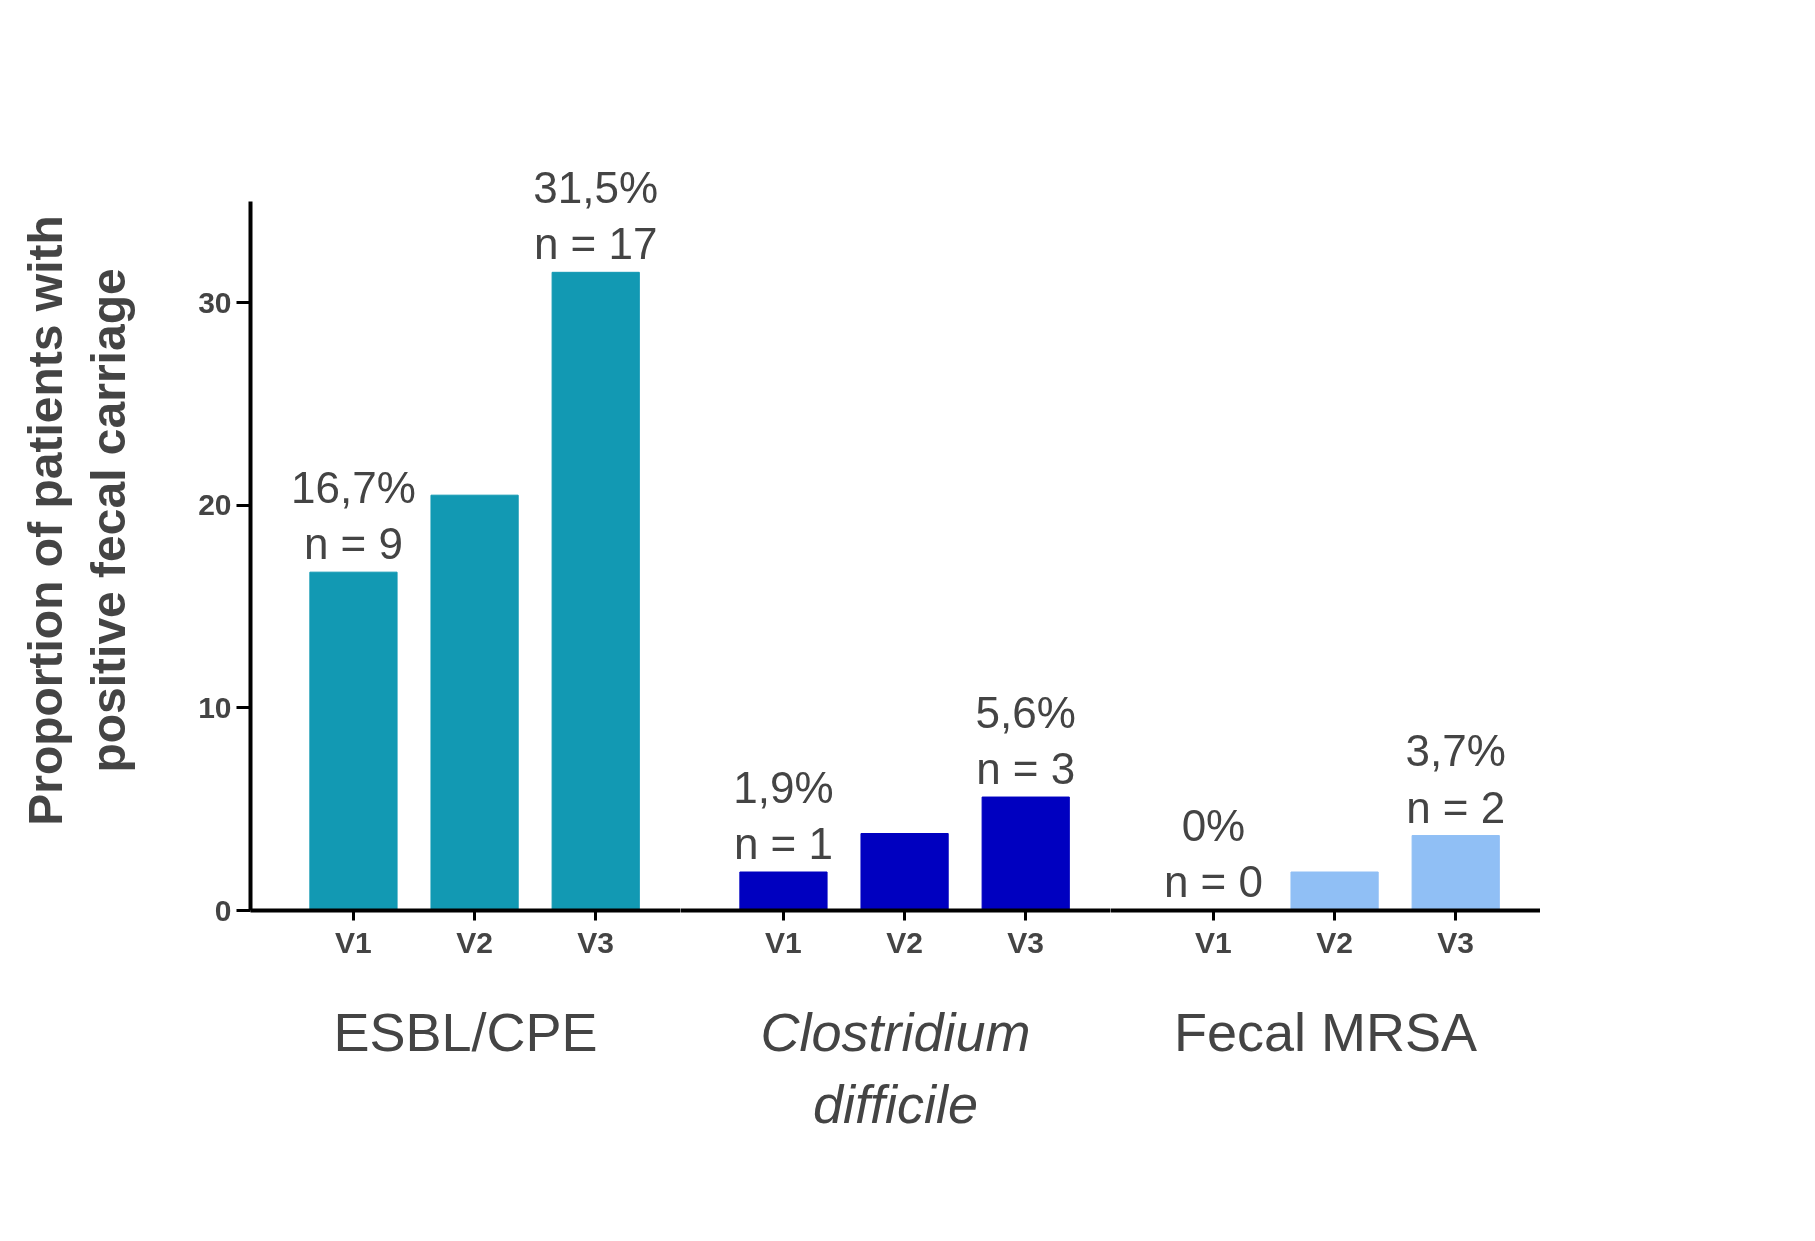 This screenshot has height=1241, width=1815. Describe the element at coordinates (1213, 854) in the screenshot. I see `data-label: 0% n = 0` at that location.